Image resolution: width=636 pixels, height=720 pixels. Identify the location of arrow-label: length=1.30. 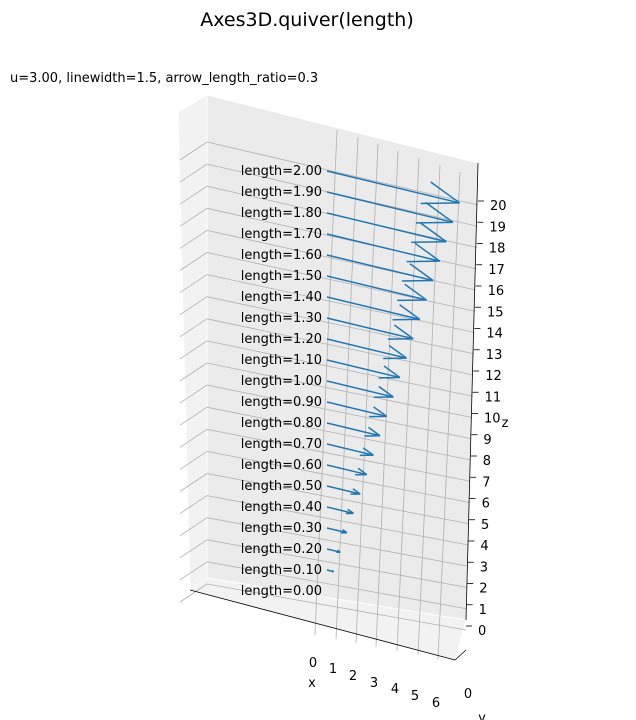
(281, 318).